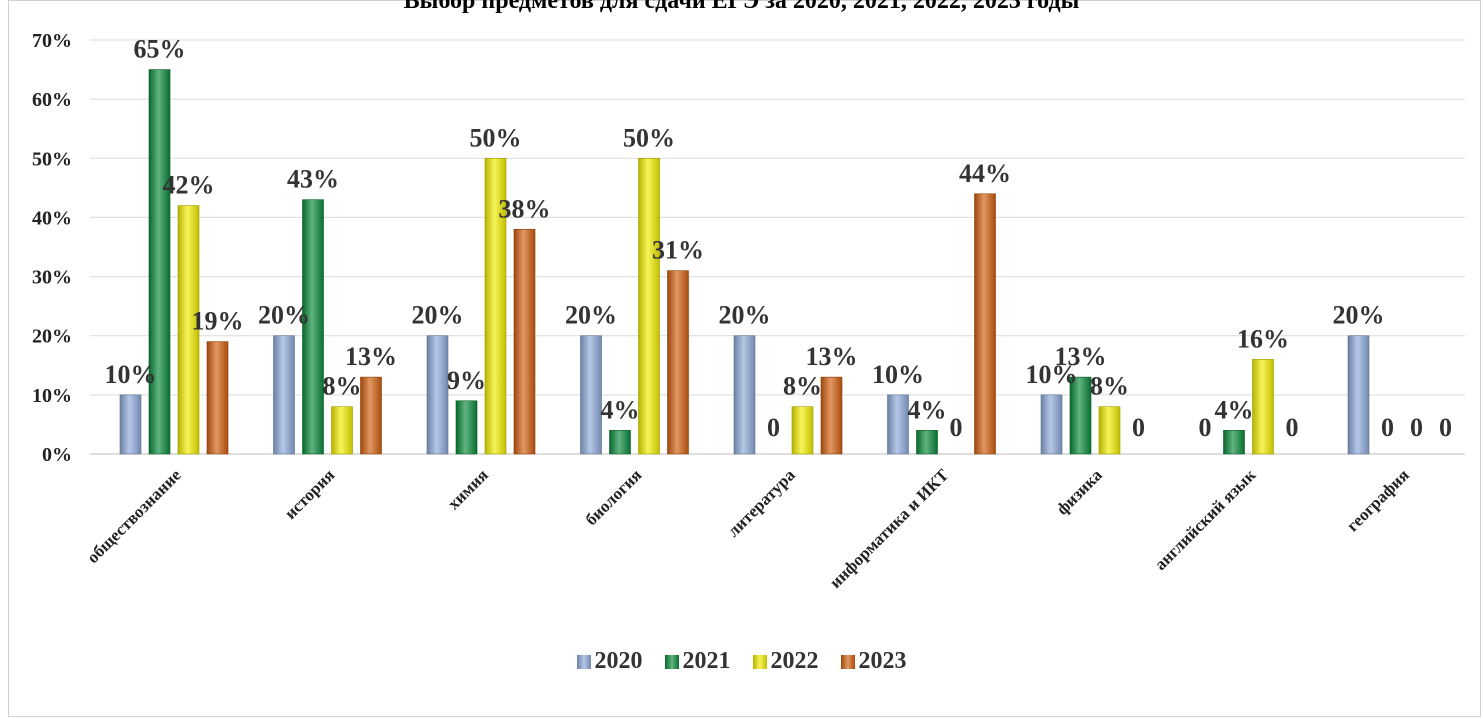 This screenshot has width=1483, height=719. I want to click on y-tick-label: 70%, so click(52, 41).